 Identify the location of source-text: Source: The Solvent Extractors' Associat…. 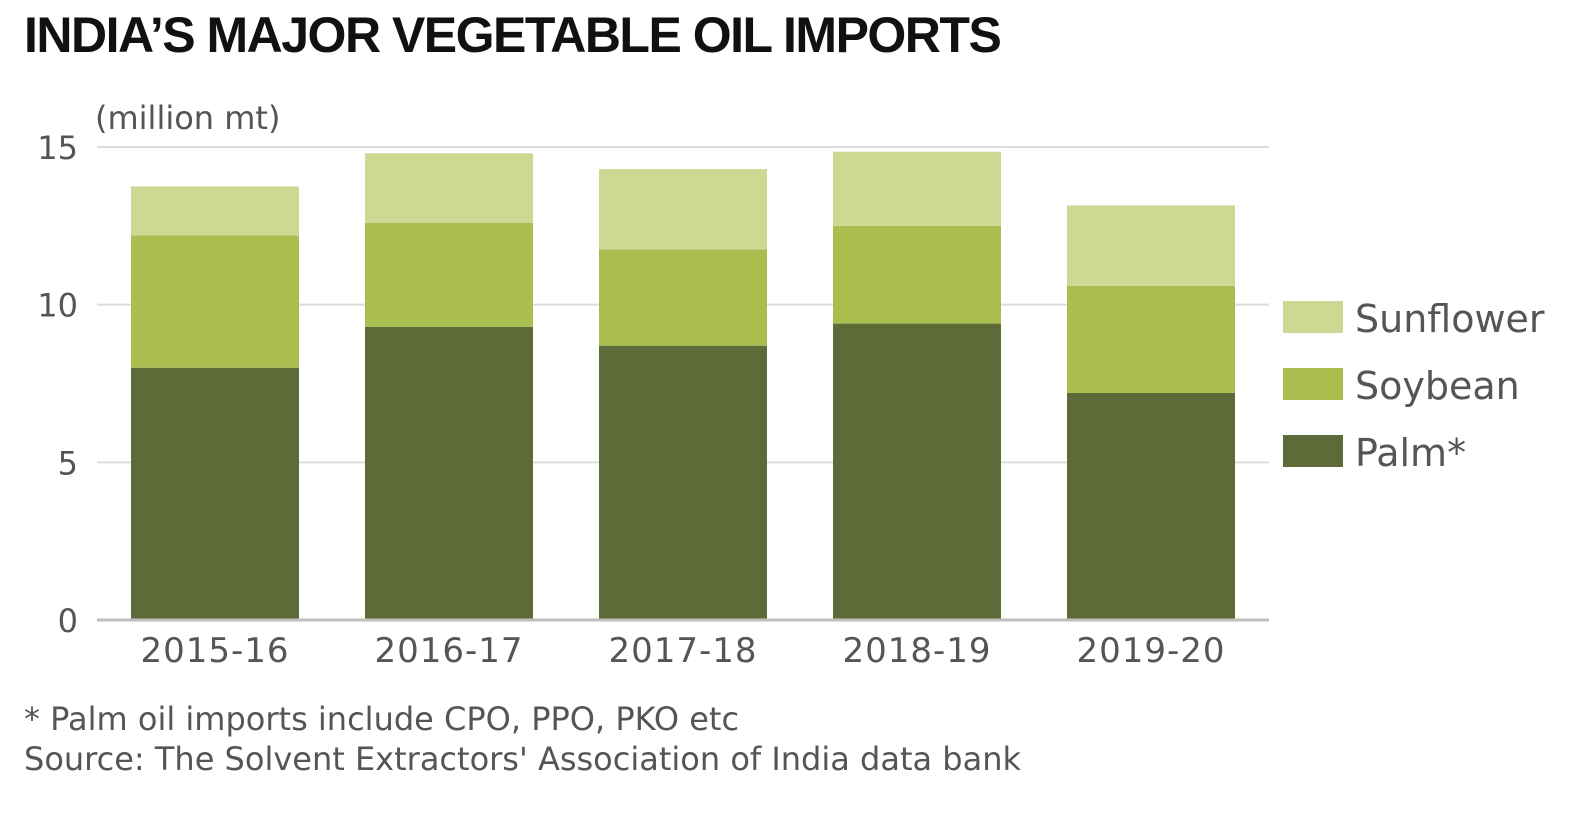
(523, 759).